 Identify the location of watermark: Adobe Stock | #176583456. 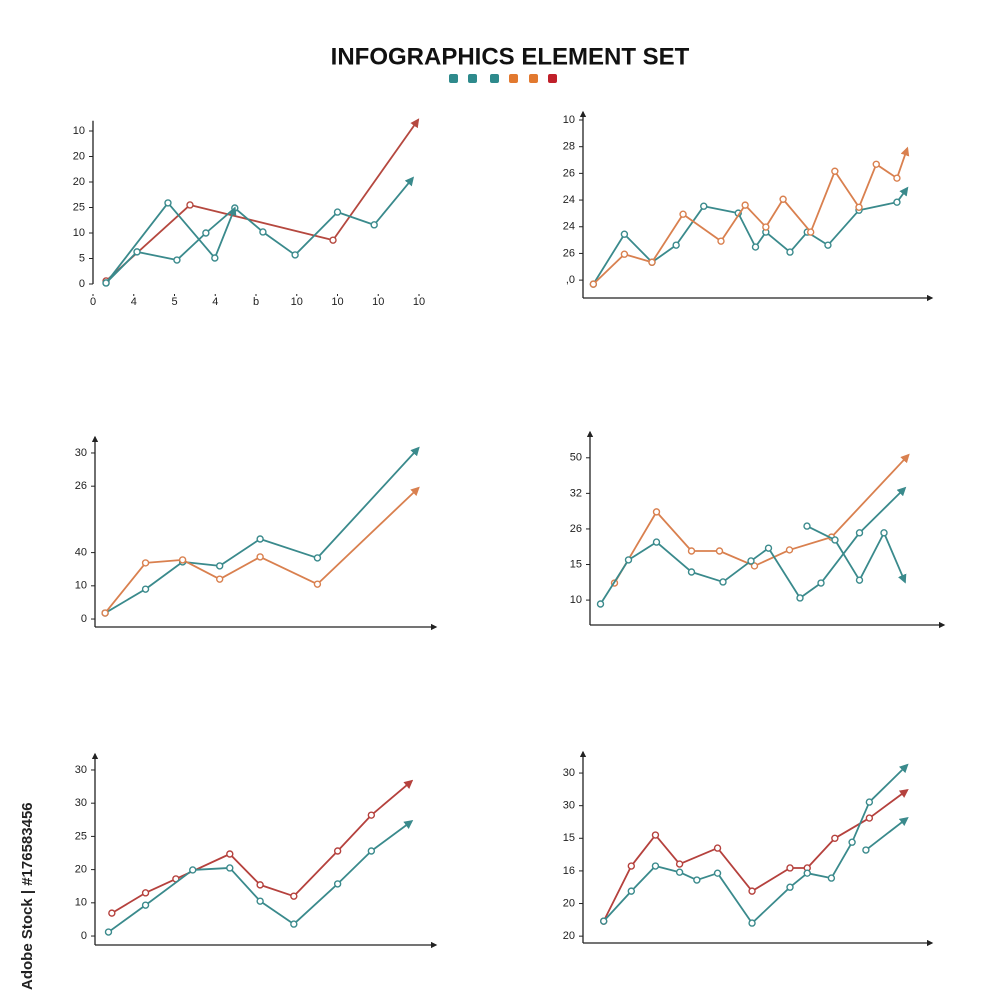
(27, 896).